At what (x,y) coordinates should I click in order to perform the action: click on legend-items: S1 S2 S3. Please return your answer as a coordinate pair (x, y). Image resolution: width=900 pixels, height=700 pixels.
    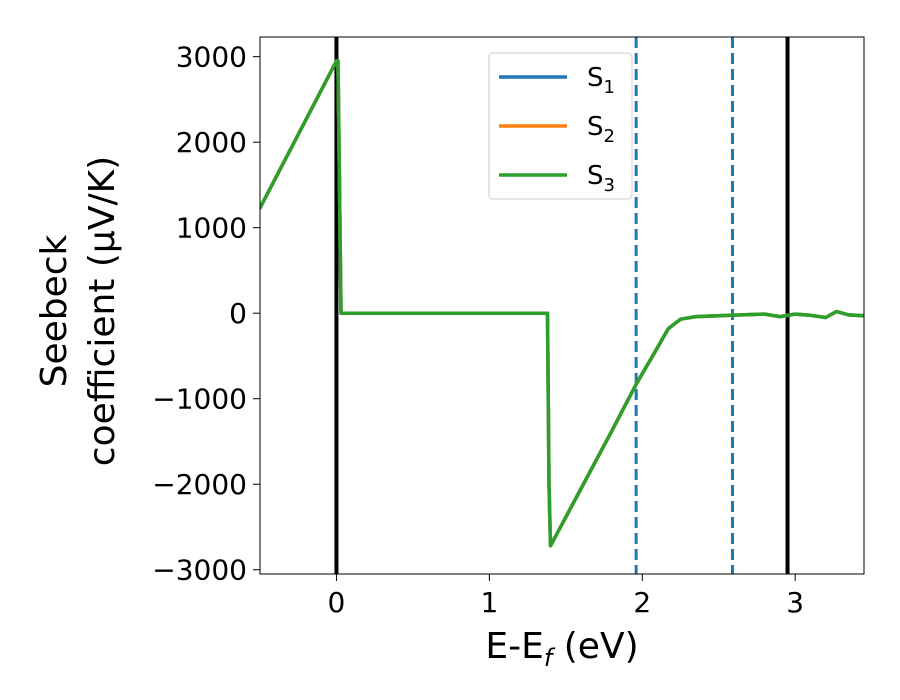
    Looking at the image, I should click on (557, 129).